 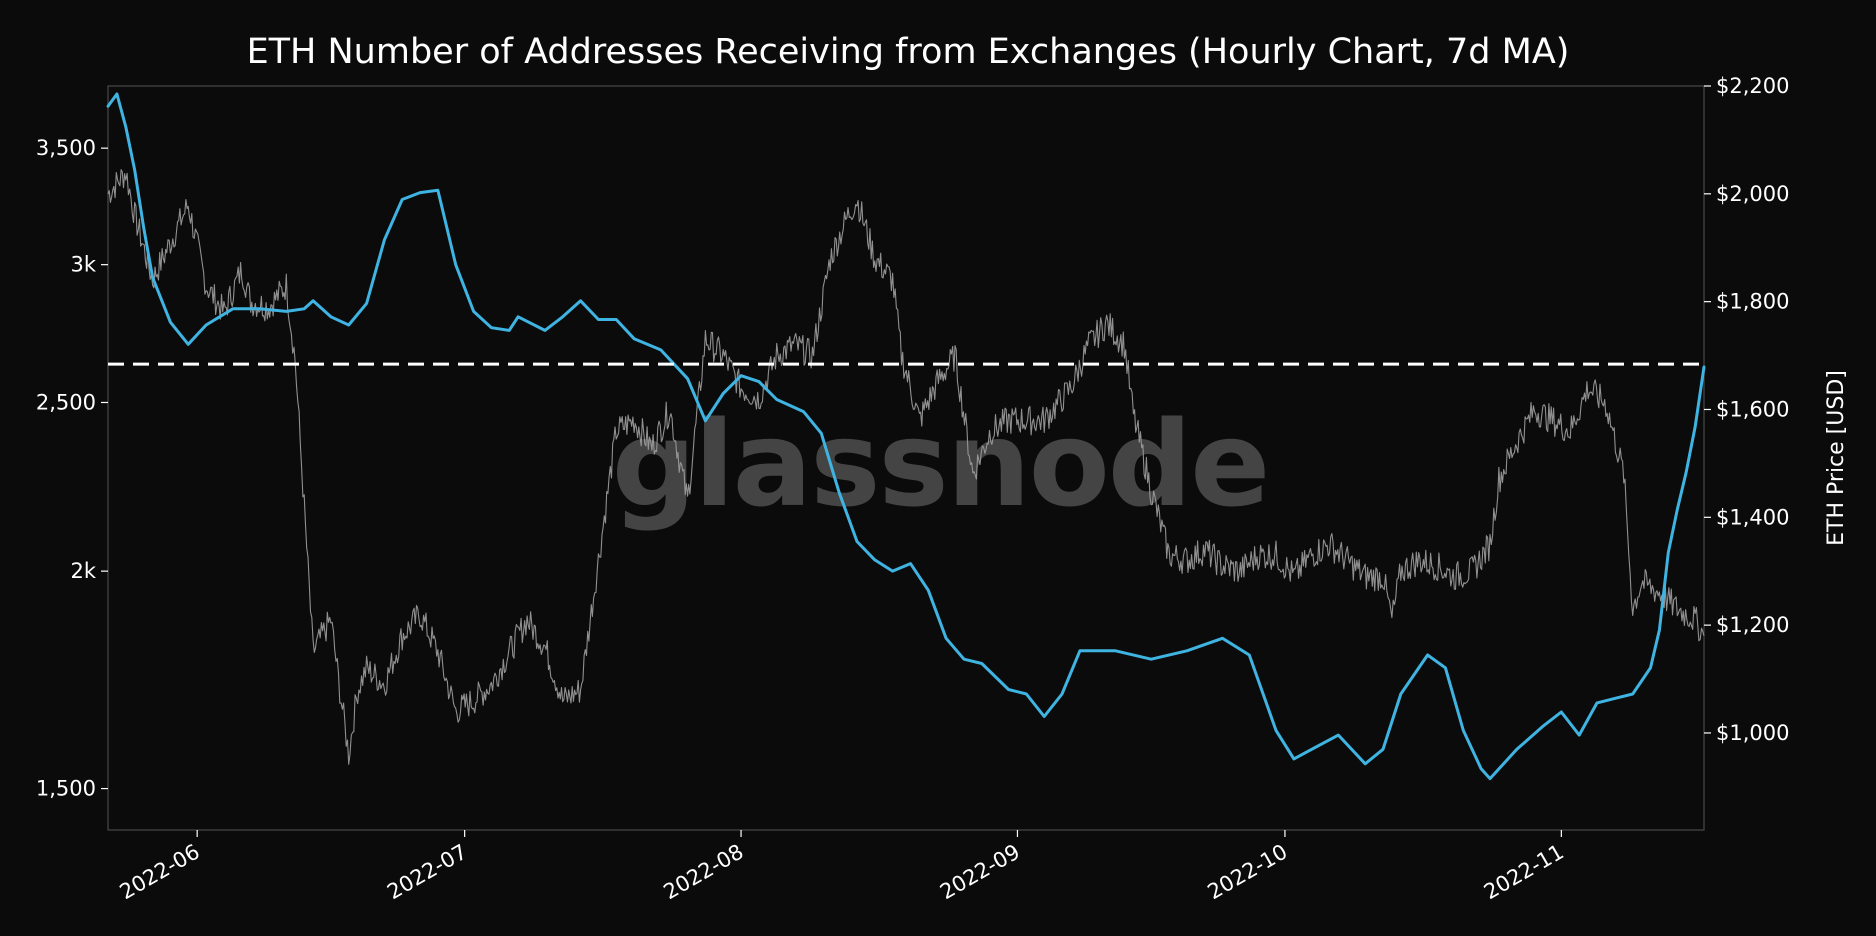 What do you see at coordinates (1752, 86) in the screenshot?
I see `right-tick-label: $2,200` at bounding box center [1752, 86].